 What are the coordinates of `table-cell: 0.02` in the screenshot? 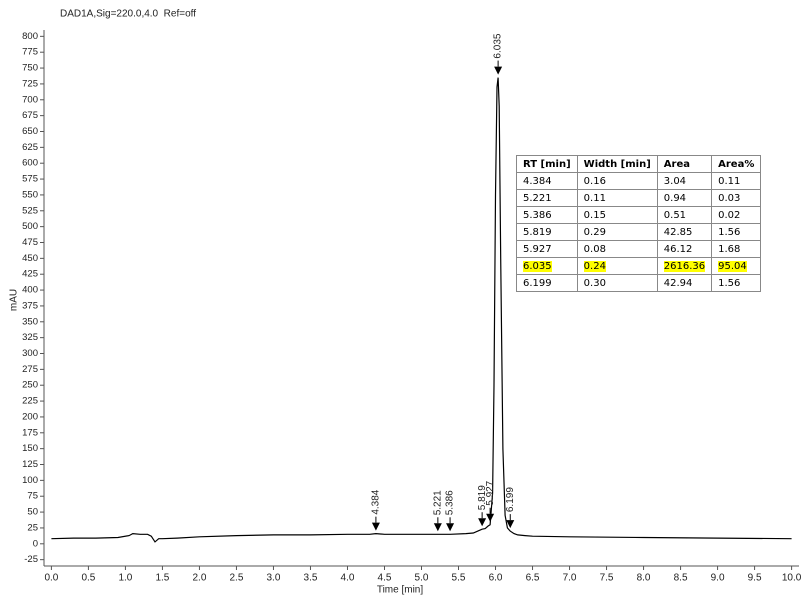 It's located at (729, 215).